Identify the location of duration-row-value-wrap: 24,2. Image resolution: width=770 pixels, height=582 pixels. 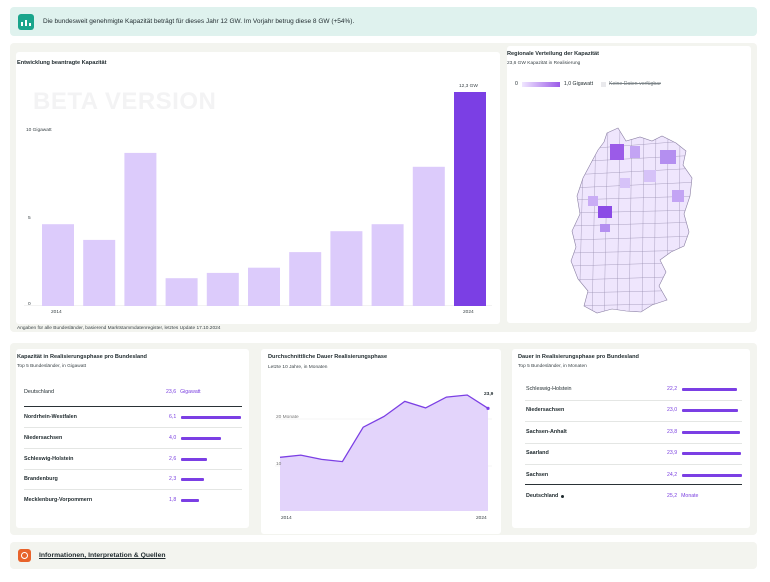
(672, 475).